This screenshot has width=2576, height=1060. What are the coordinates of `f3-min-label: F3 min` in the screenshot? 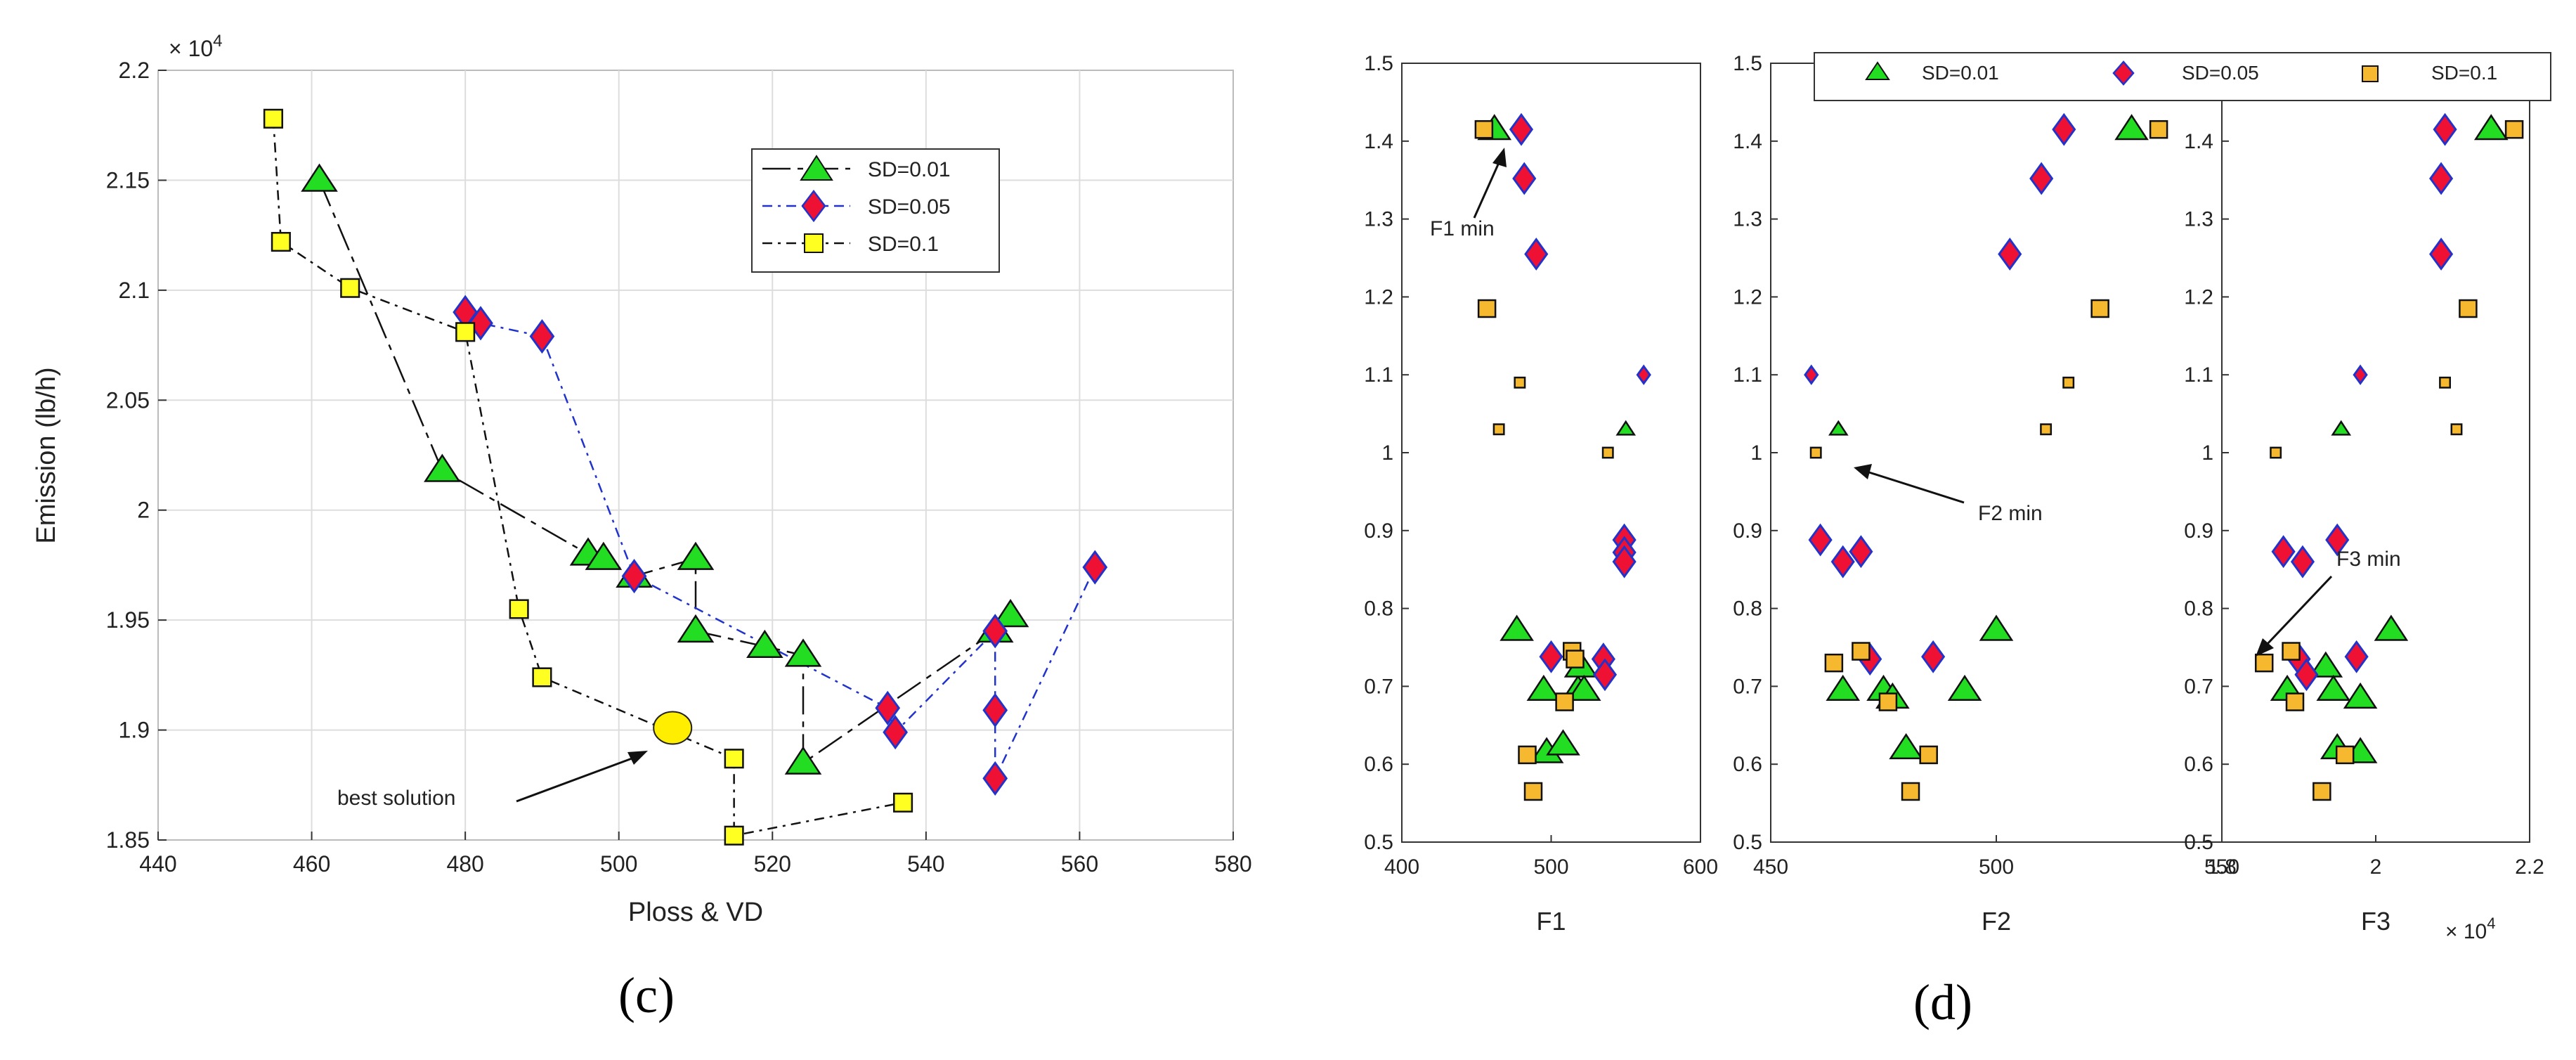 It's located at (2368, 559).